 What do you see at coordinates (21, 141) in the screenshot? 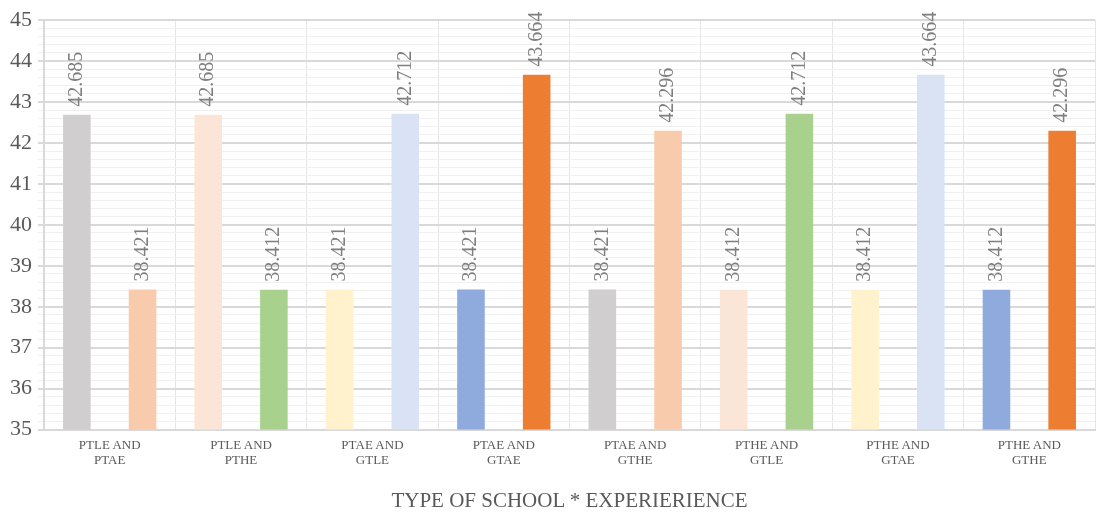
I see `y-tick-label: 42` at bounding box center [21, 141].